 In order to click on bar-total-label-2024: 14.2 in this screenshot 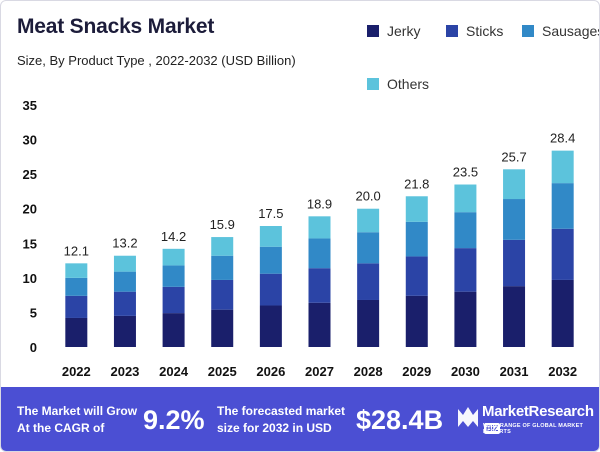, I will do `click(173, 236)`.